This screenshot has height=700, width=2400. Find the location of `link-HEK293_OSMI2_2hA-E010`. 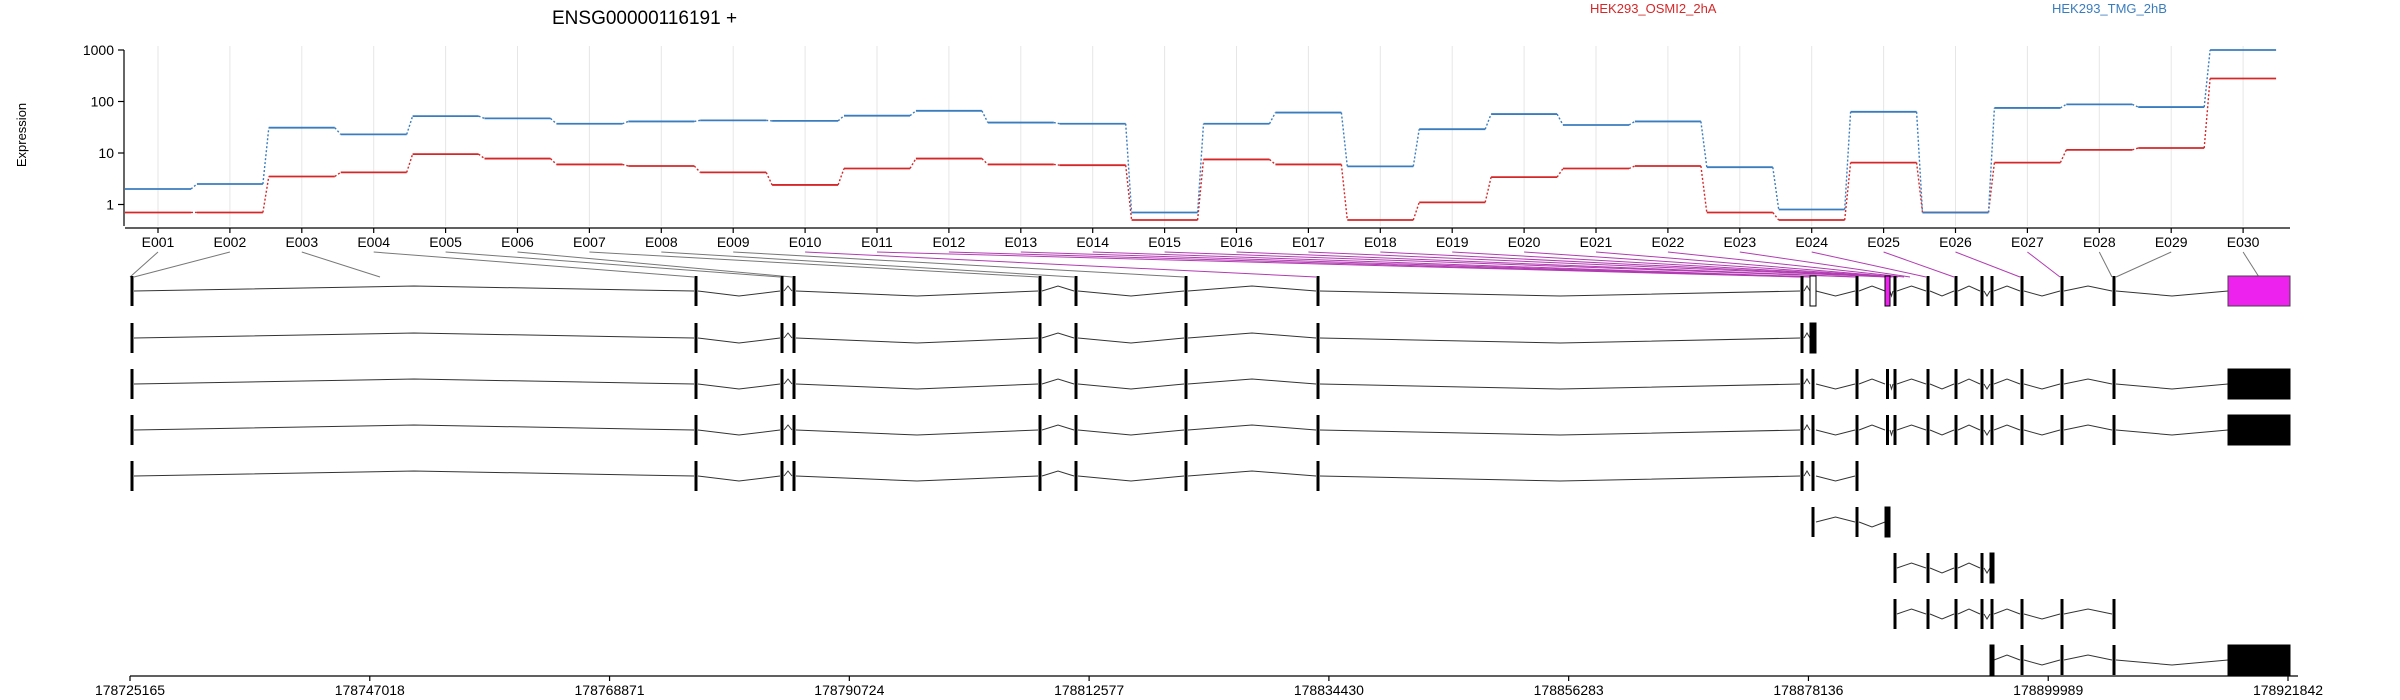

link-HEK293_OSMI2_2hA-E010 is located at coordinates (841, 177).